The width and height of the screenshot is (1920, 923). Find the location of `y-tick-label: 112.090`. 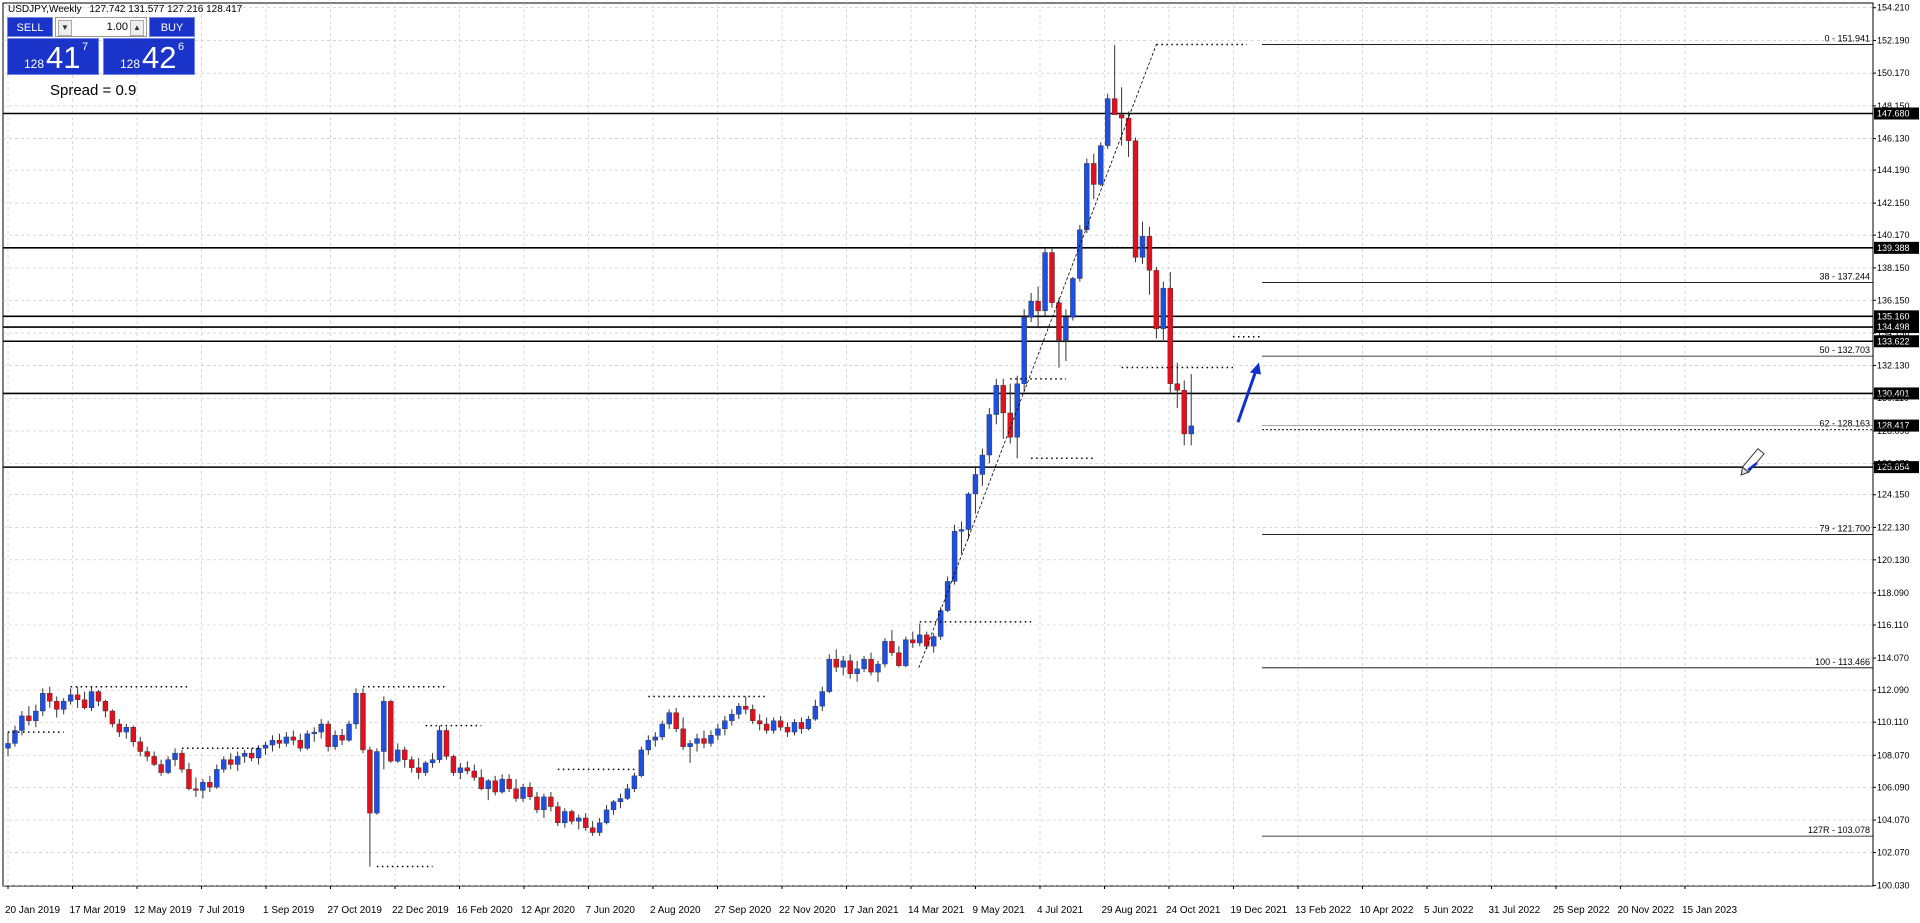

y-tick-label: 112.090 is located at coordinates (1893, 690).